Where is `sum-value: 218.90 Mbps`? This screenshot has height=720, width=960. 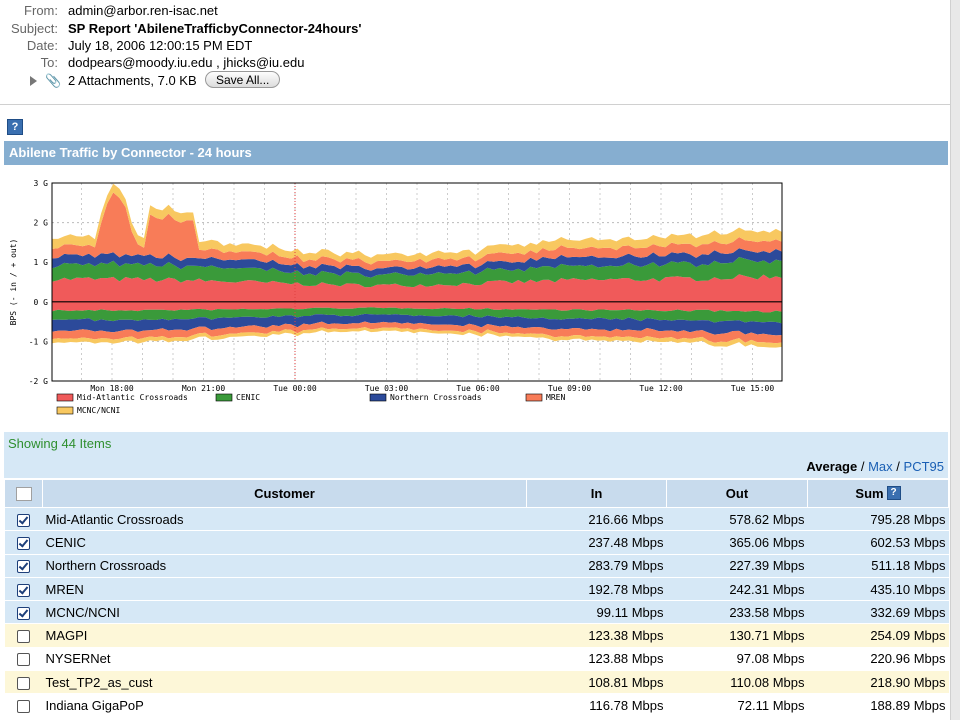 sum-value: 218.90 Mbps is located at coordinates (878, 682).